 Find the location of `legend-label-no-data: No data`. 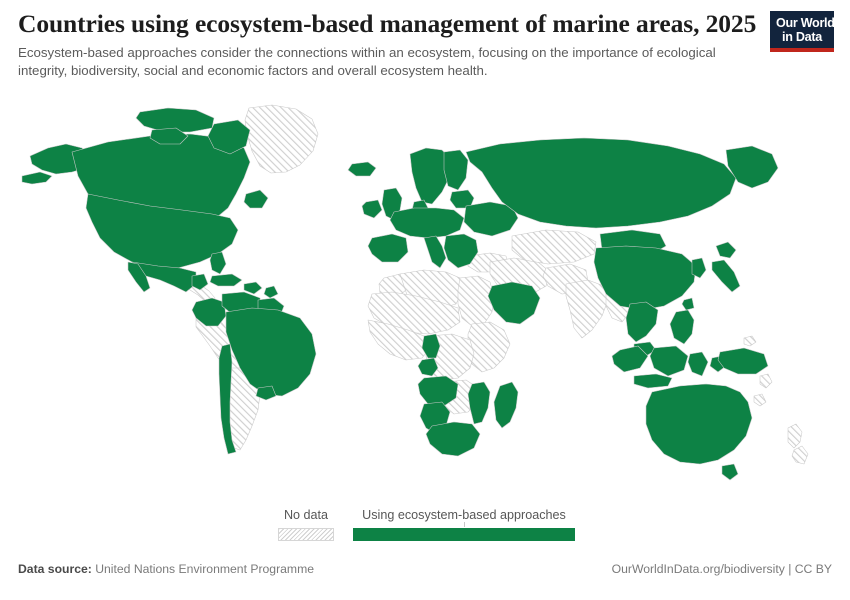

legend-label-no-data: No data is located at coordinates (306, 515).